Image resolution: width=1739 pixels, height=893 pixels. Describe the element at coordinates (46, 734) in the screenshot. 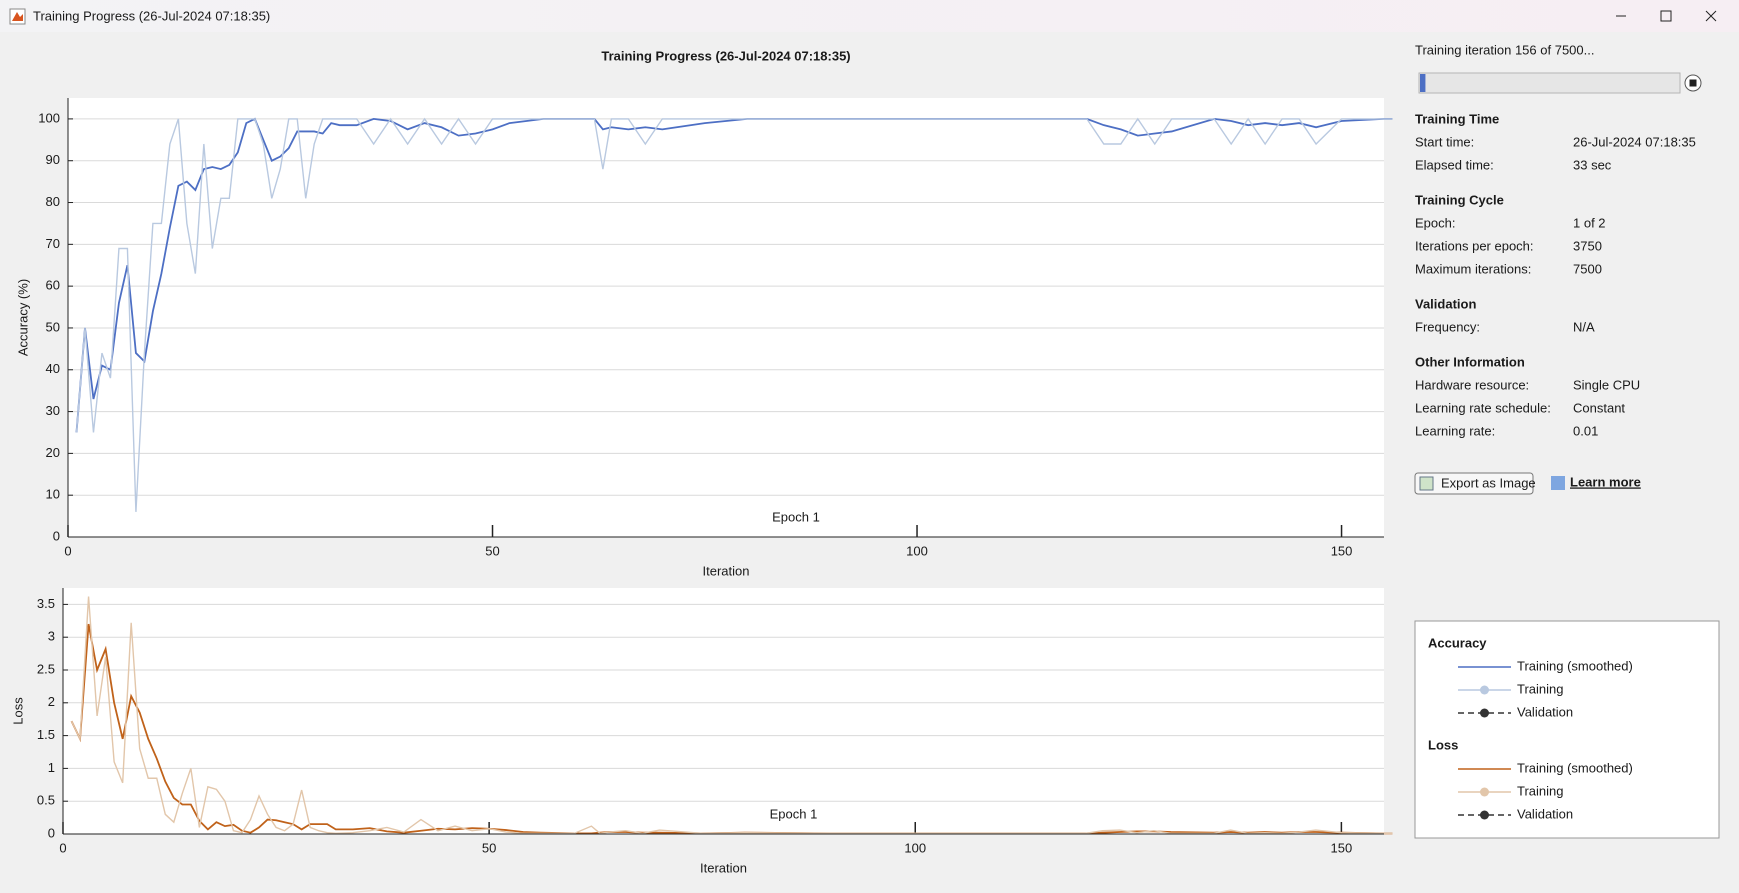

I see `y-tick-label: 1.5` at that location.